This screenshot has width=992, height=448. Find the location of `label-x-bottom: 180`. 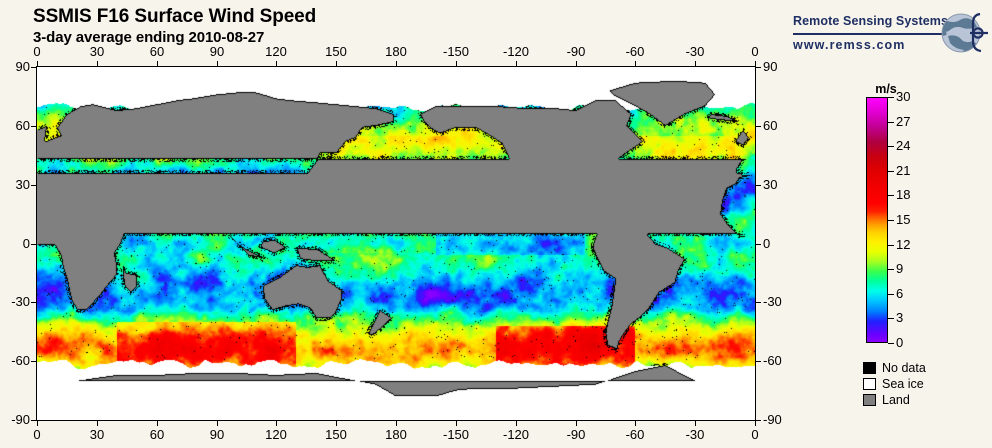

label-x-bottom: 180 is located at coordinates (396, 434).